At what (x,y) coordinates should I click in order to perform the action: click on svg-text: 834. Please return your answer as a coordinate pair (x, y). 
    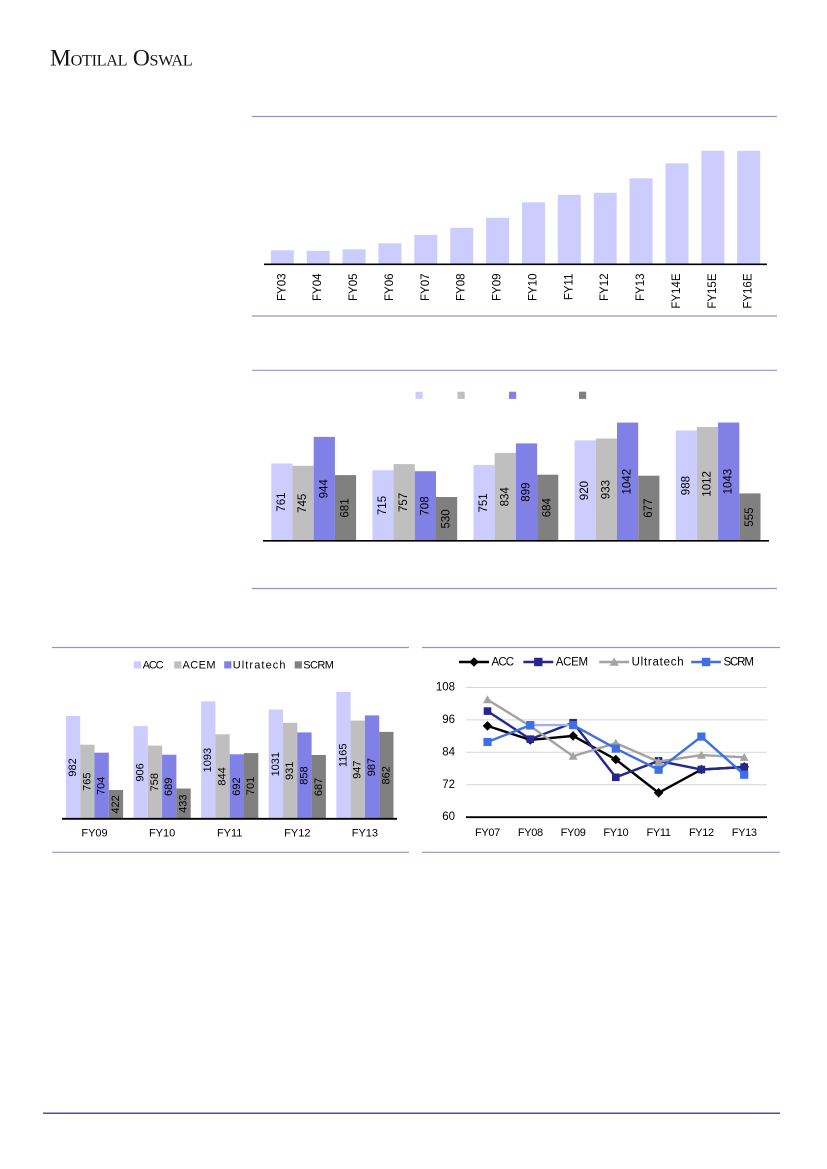
    Looking at the image, I should click on (505, 497).